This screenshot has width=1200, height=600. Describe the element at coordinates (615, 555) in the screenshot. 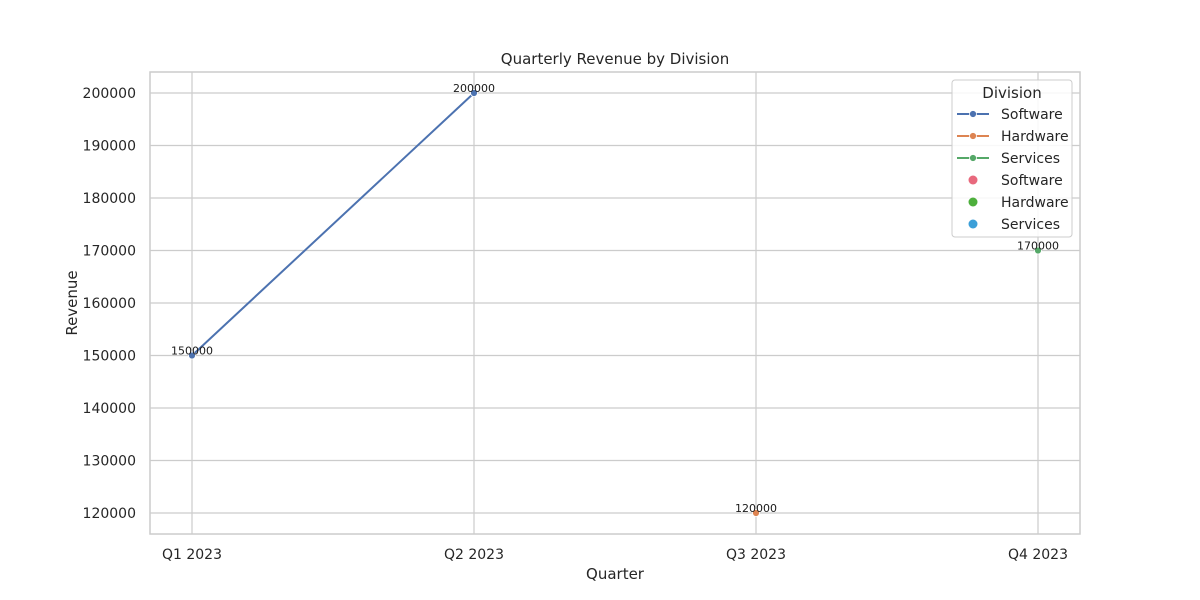

I see `x-axis-ticks: Q1 2023 Q2 2023 Q3 2023 Q4 2023` at that location.